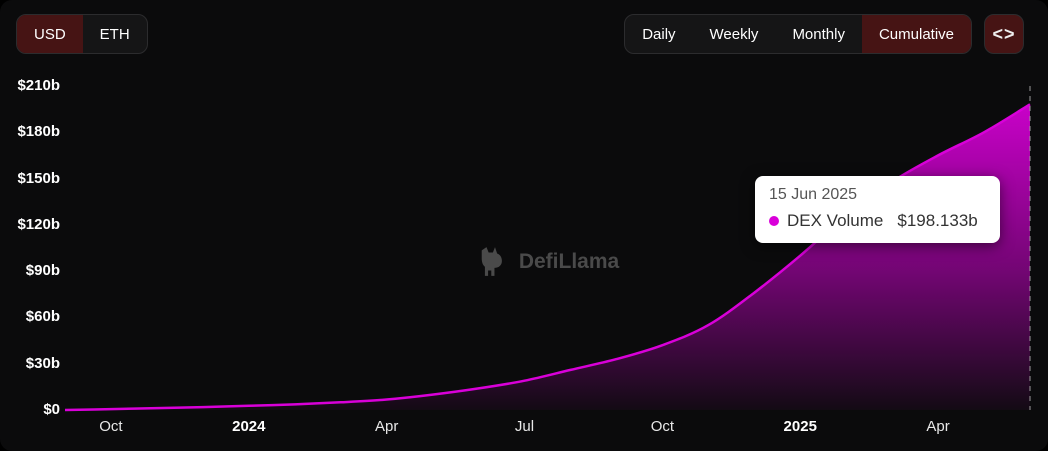 Image resolution: width=1048 pixels, height=451 pixels. I want to click on interval-toggle-group: Daily Weekly Monthly Cumulative, so click(798, 34).